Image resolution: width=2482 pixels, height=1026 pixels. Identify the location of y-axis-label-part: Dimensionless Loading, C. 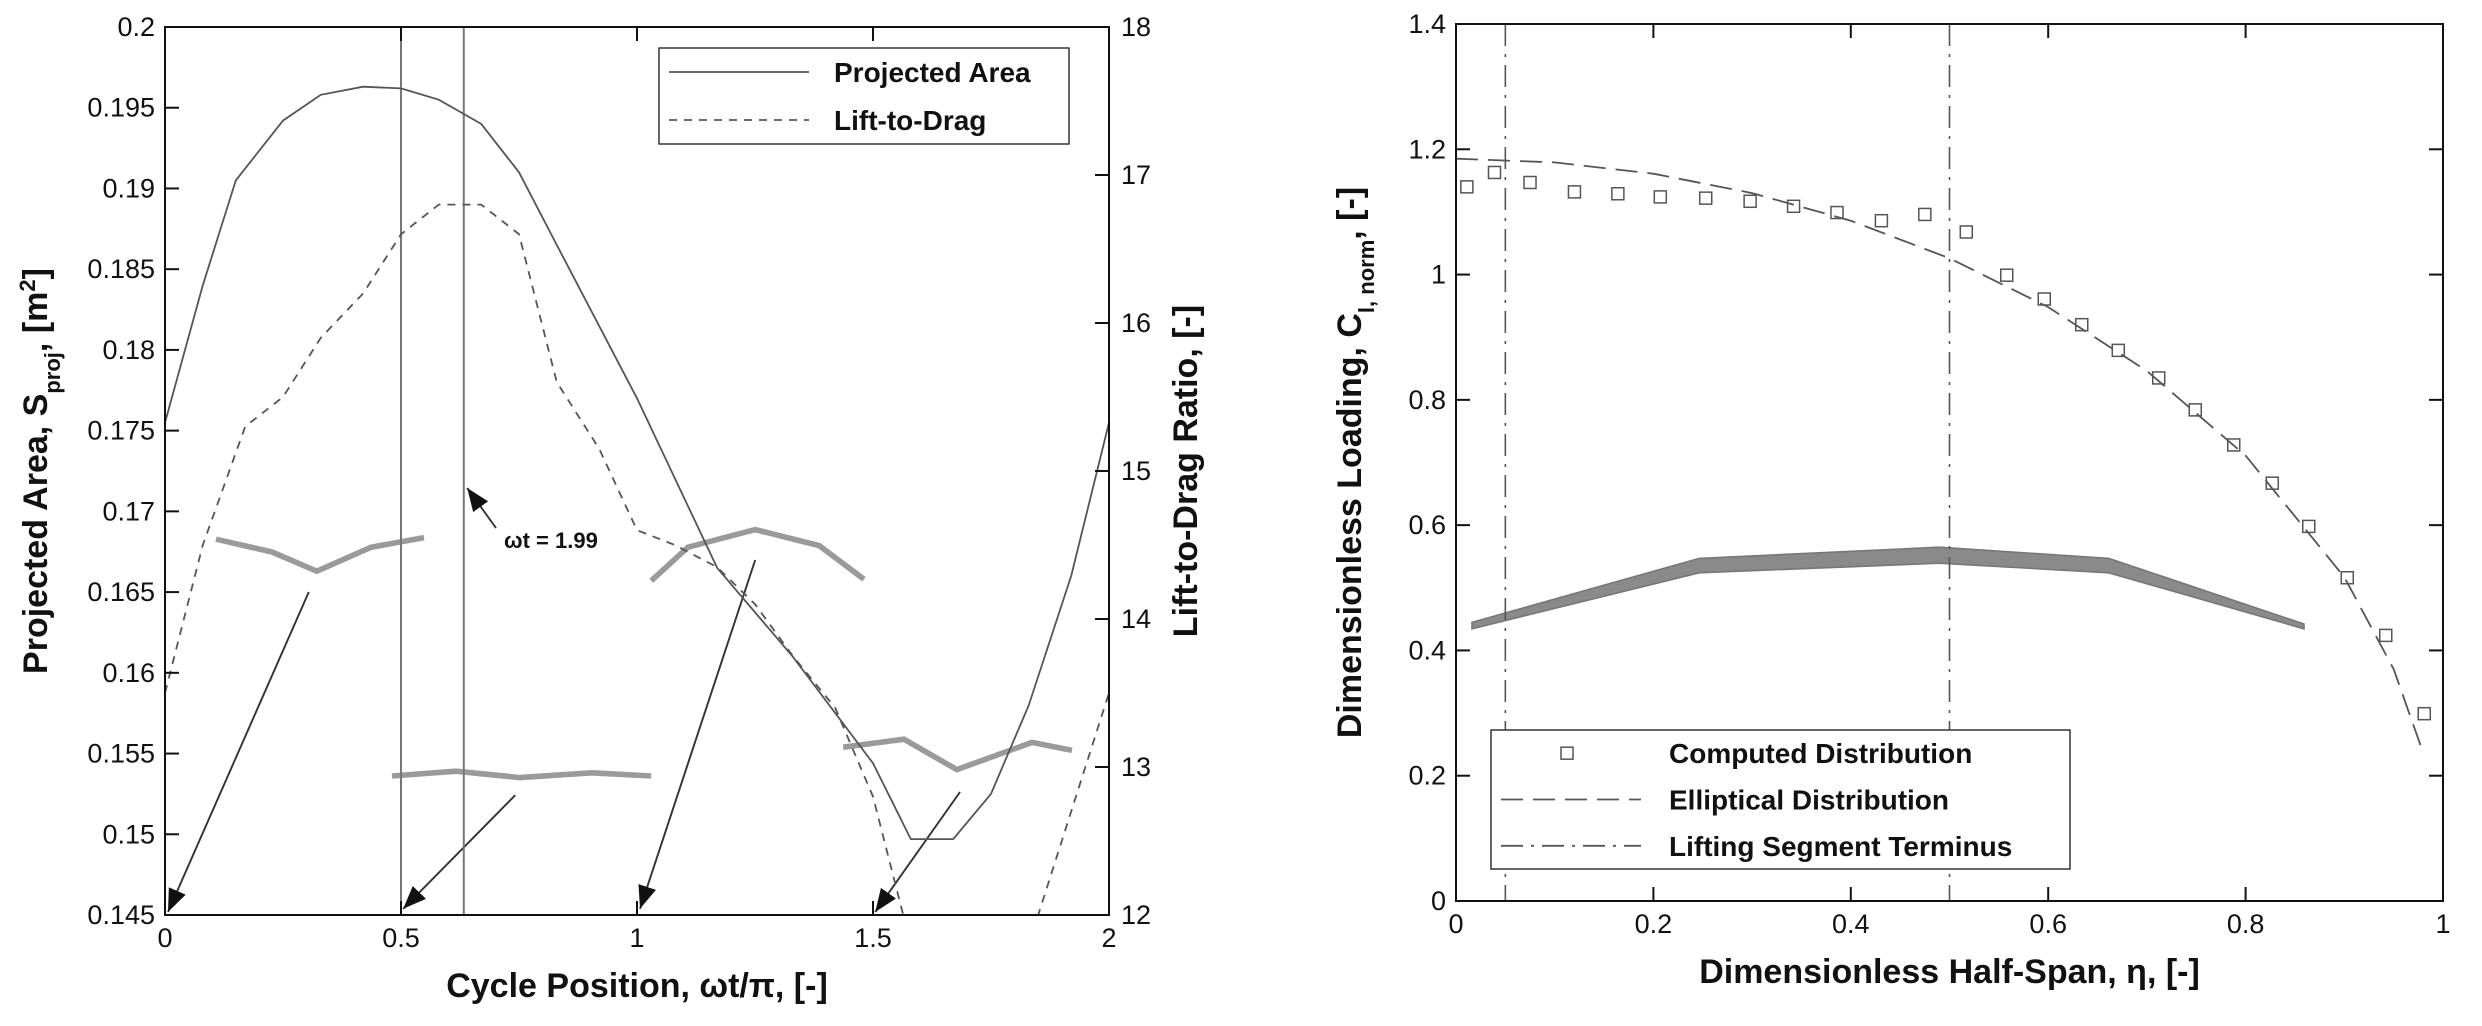
(1350, 525).